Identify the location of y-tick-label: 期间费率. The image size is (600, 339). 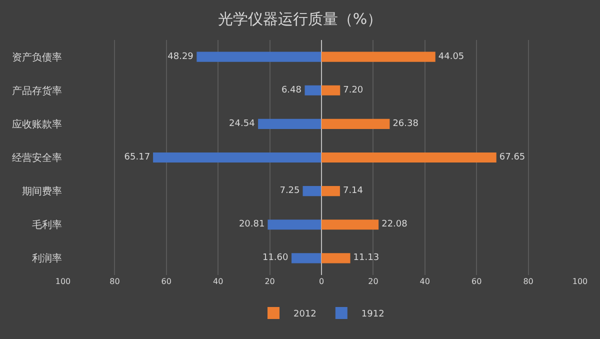
(42, 192).